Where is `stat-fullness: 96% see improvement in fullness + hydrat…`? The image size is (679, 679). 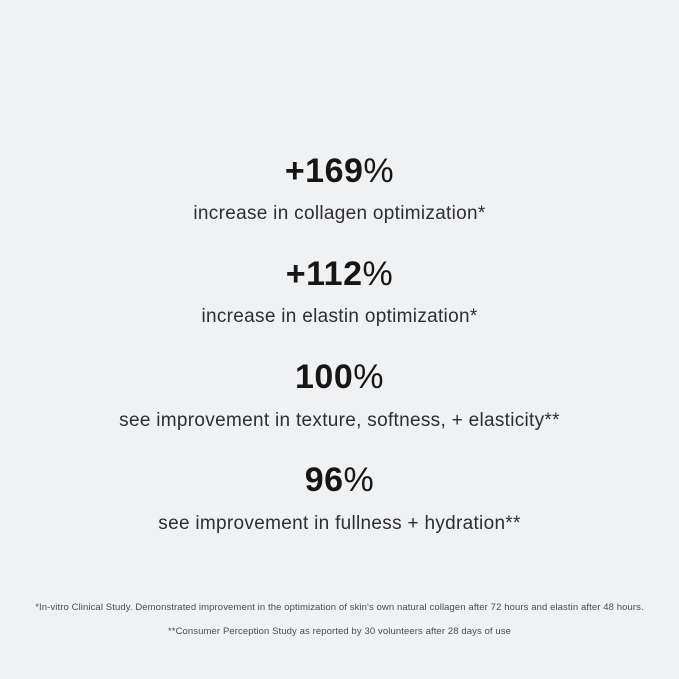 stat-fullness: 96% see improvement in fullness + hydrat… is located at coordinates (339, 499).